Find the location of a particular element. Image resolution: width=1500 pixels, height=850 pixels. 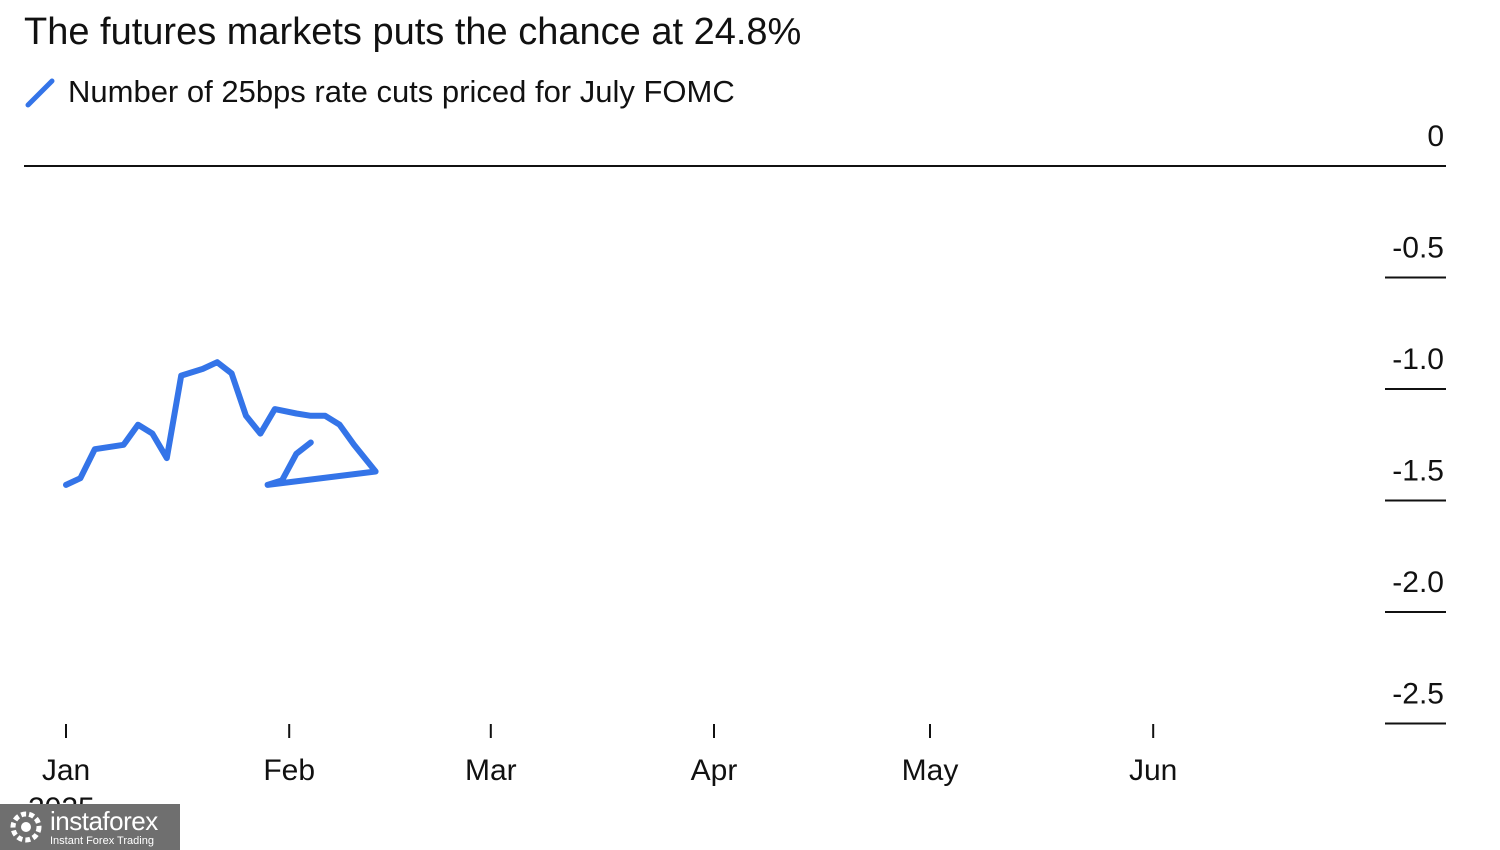

x-tick-label: Jun is located at coordinates (1153, 770).